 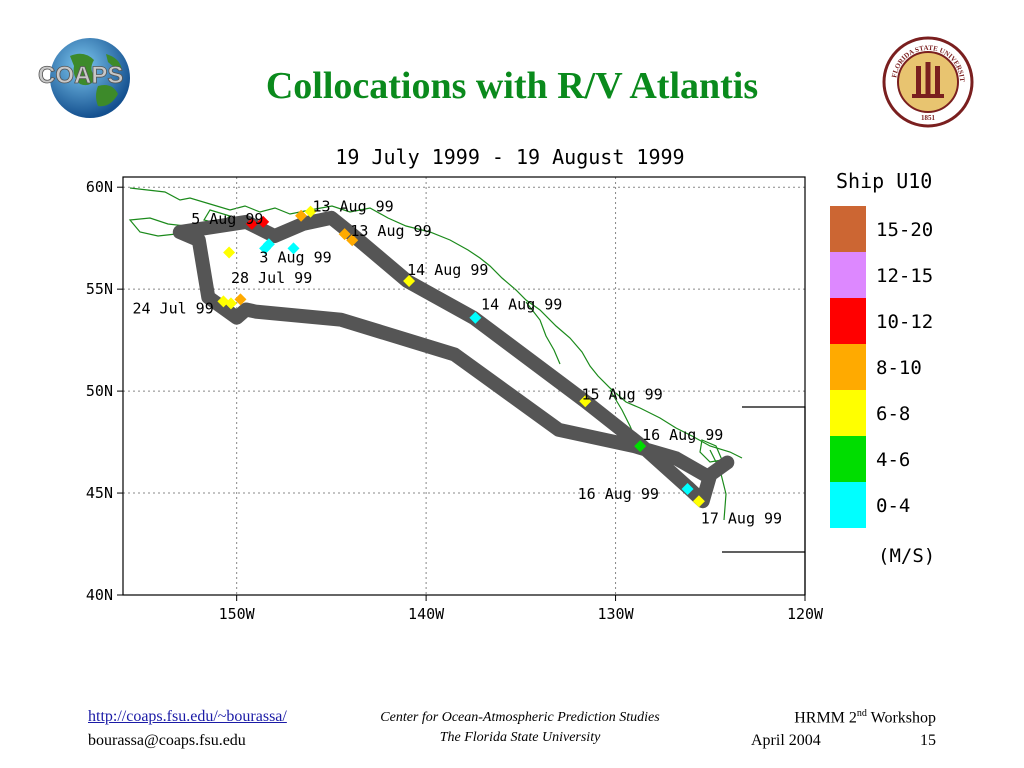 I want to click on y-tick-label: 55N, so click(x=99, y=289).